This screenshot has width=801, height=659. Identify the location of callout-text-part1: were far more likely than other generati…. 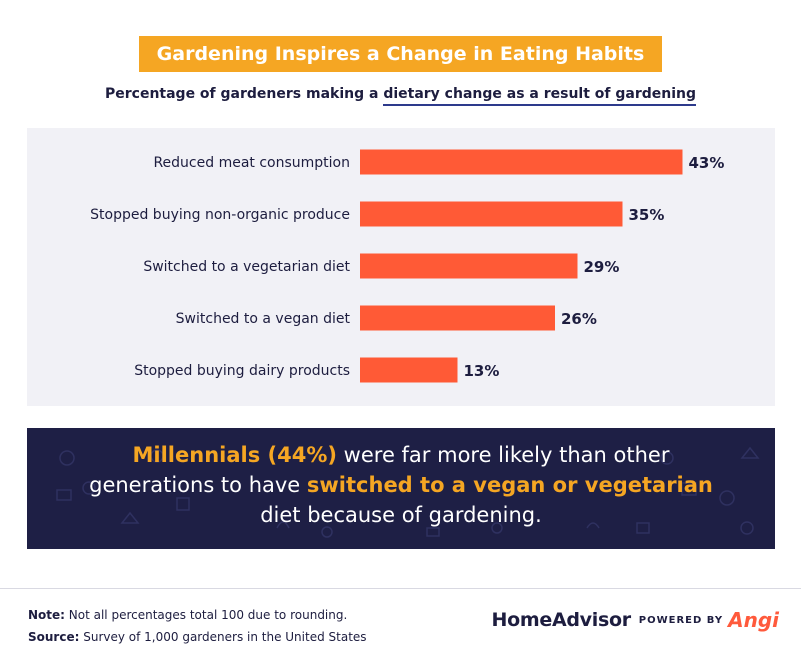
(379, 470).